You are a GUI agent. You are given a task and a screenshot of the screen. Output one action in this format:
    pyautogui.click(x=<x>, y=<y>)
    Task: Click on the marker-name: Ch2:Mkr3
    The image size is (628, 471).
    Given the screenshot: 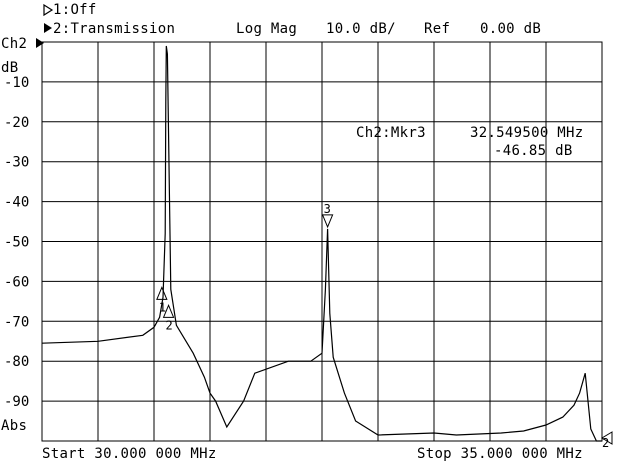 What is the action you would take?
    pyautogui.click(x=391, y=133)
    